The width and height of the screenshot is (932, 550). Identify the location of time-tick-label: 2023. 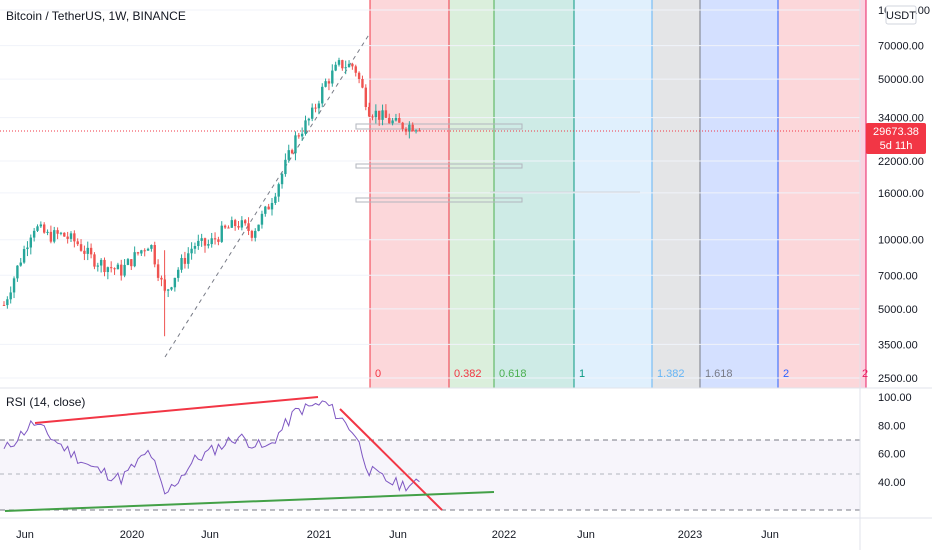
(690, 535).